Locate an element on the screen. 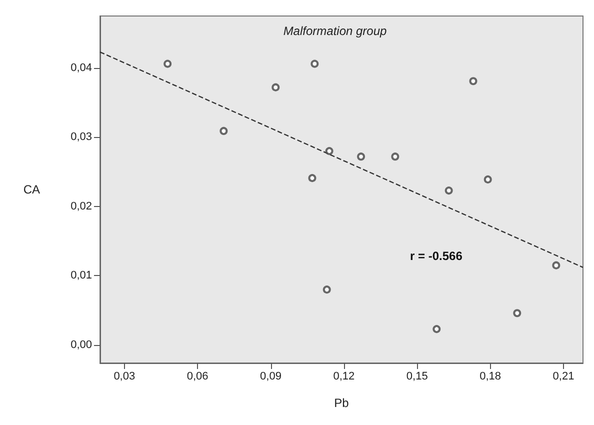 Image resolution: width=594 pixels, height=425 pixels. x-tick-label: 0,09 is located at coordinates (271, 376).